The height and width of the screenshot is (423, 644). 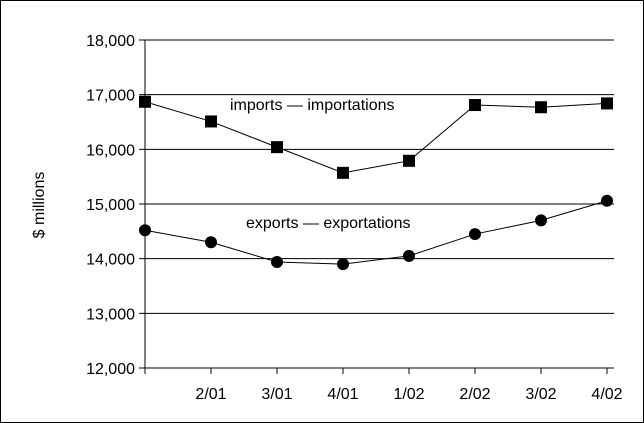 I want to click on x-tick-label: 3/01, so click(x=276, y=394).